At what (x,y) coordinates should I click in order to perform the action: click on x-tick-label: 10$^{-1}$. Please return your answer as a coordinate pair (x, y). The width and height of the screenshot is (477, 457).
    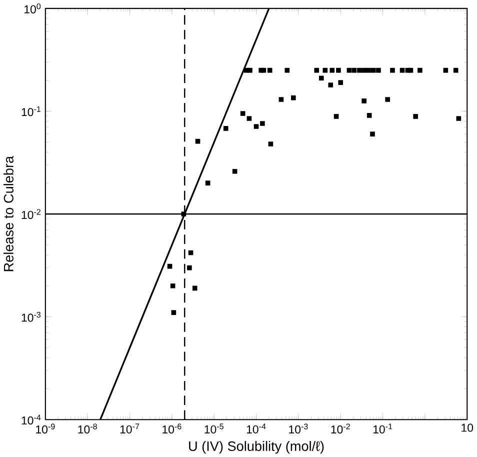
    Looking at the image, I should click on (382, 429).